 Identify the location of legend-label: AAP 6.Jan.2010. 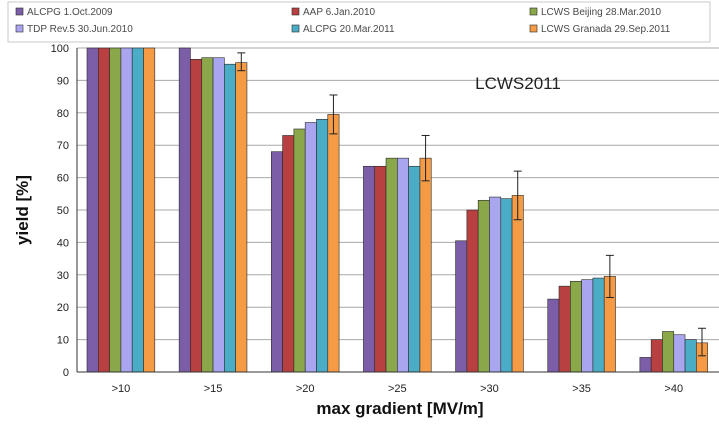
(339, 12).